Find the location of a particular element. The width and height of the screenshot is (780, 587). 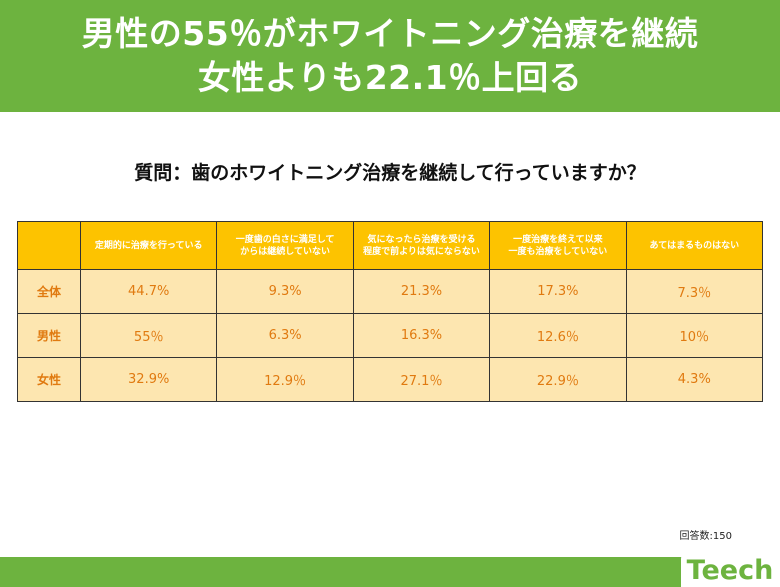

column-header: 一度歯の白さに満足して からは継続していない is located at coordinates (285, 245).